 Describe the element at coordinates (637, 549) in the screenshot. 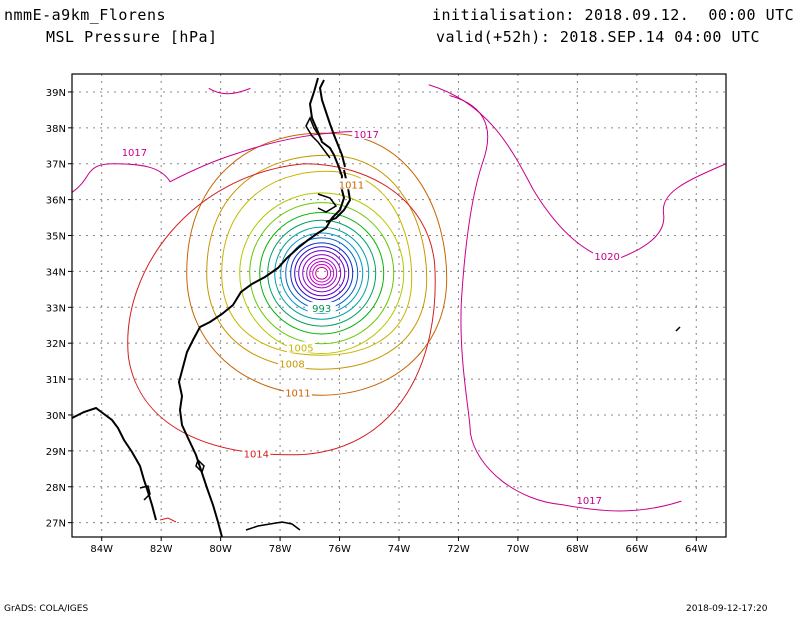

I see `lon-tick-label: 66W` at that location.